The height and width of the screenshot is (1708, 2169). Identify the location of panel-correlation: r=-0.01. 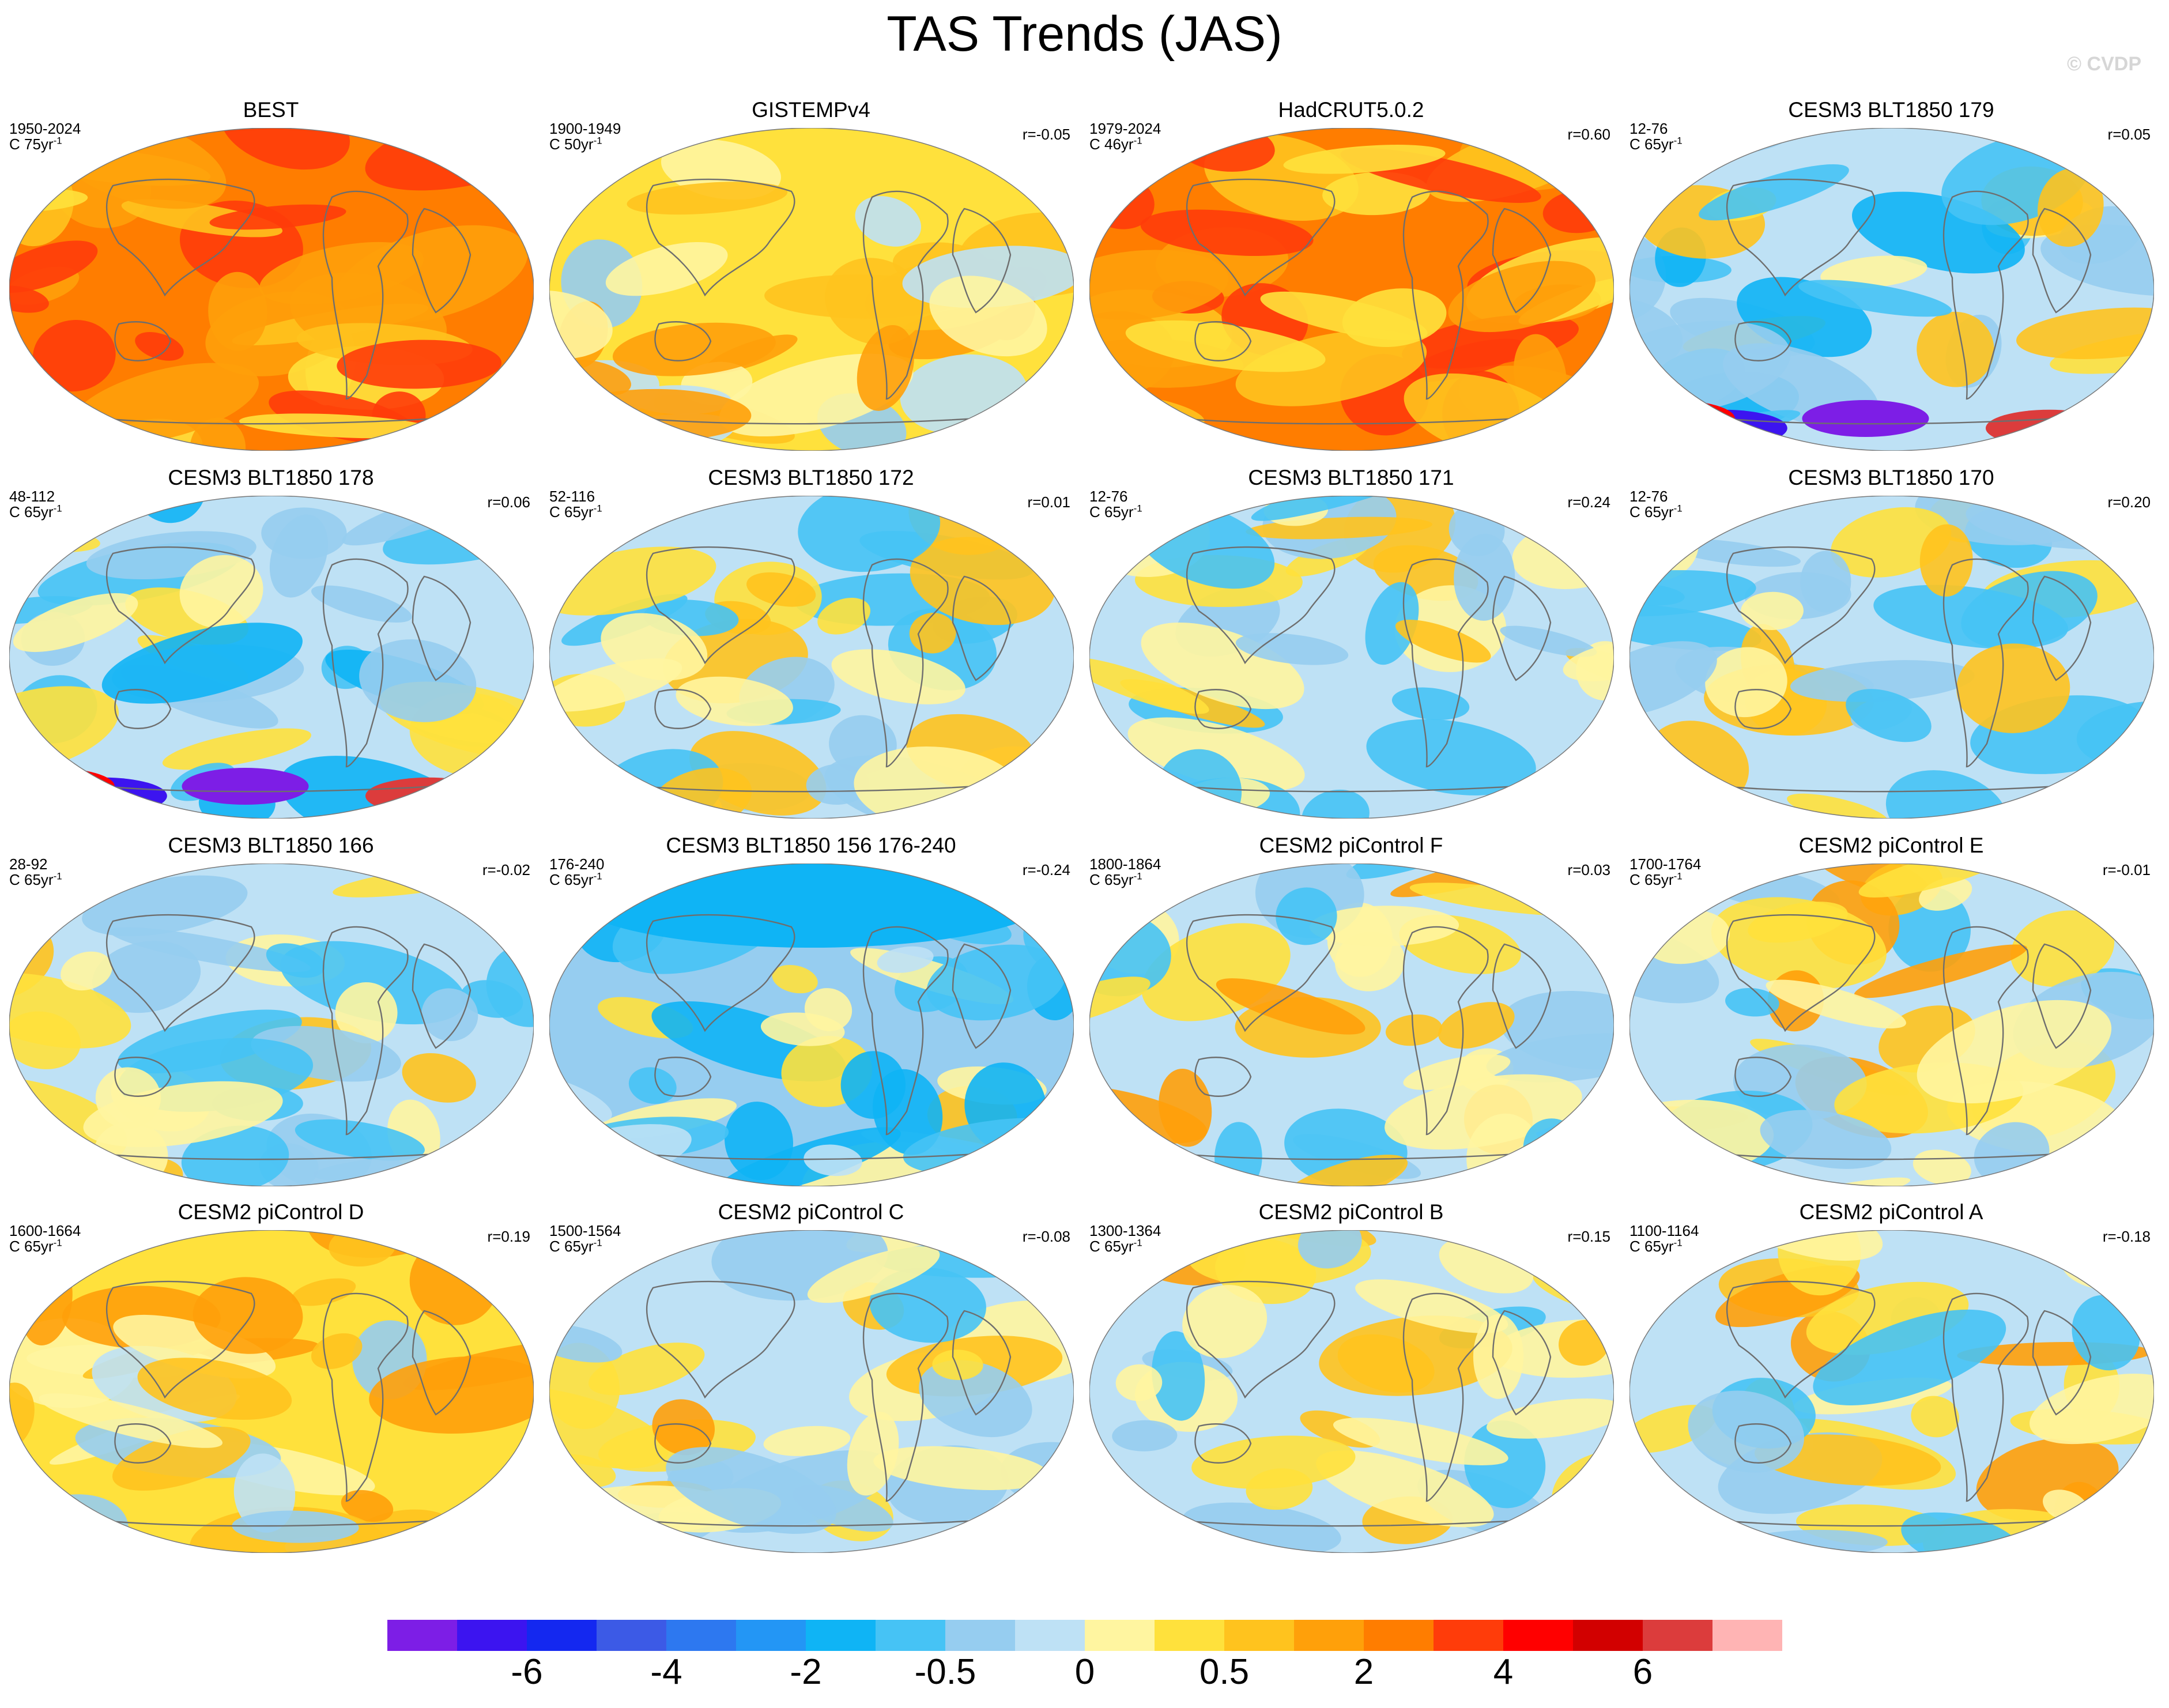
(2126, 869).